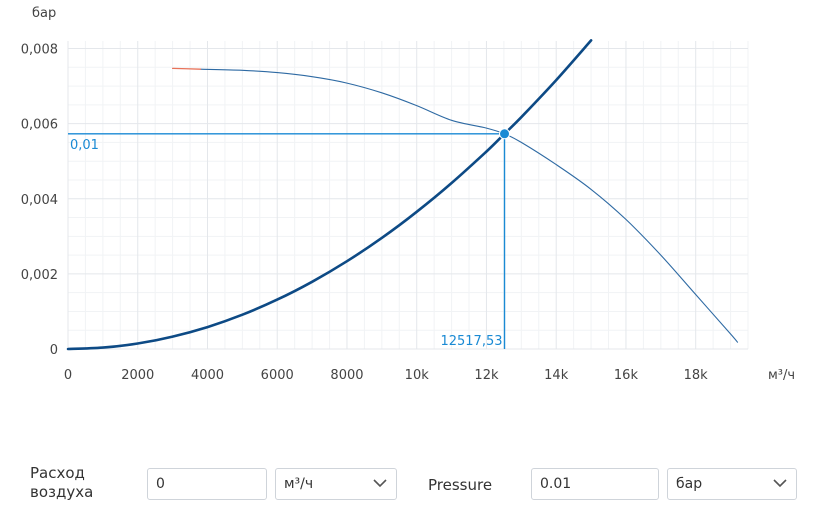  Describe the element at coordinates (626, 375) in the screenshot. I see `x-tick-label: 16k` at that location.